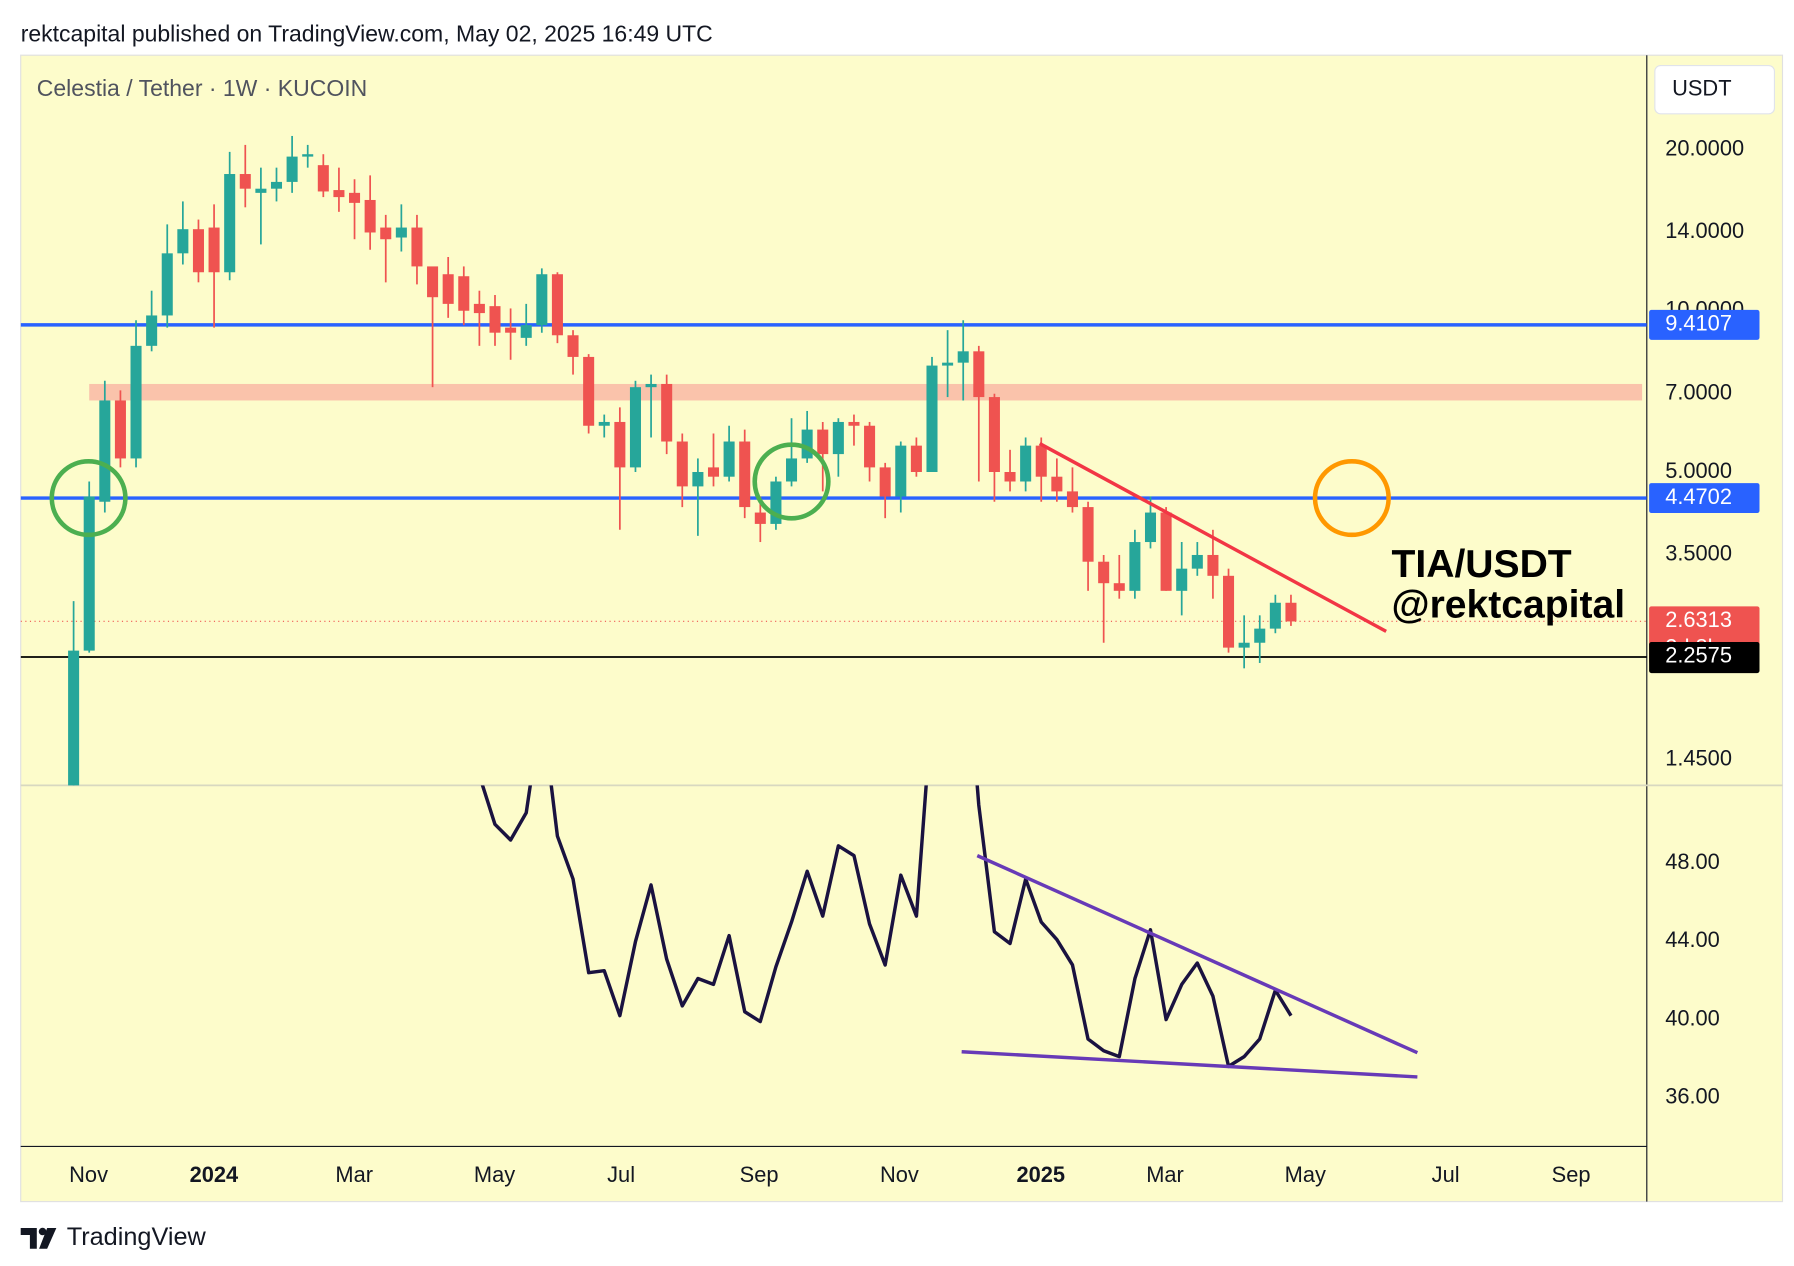 Image resolution: width=1794 pixels, height=1266 pixels. What do you see at coordinates (1698, 323) in the screenshot?
I see `price-label: 9.4107` at bounding box center [1698, 323].